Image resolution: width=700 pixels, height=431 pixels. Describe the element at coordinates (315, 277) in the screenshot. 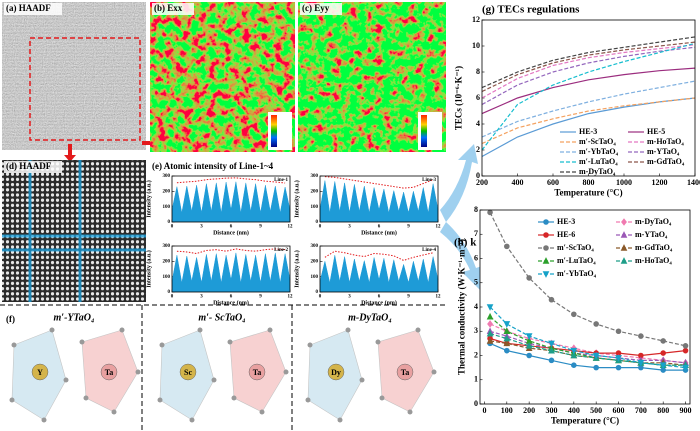

I see `y-tick-label: 100` at that location.